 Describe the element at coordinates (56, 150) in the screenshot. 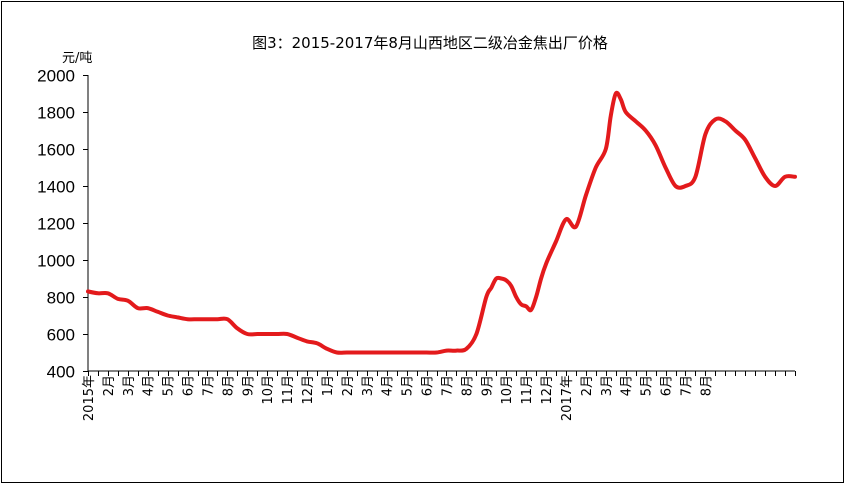

I see `y-tick-label: 1600` at that location.